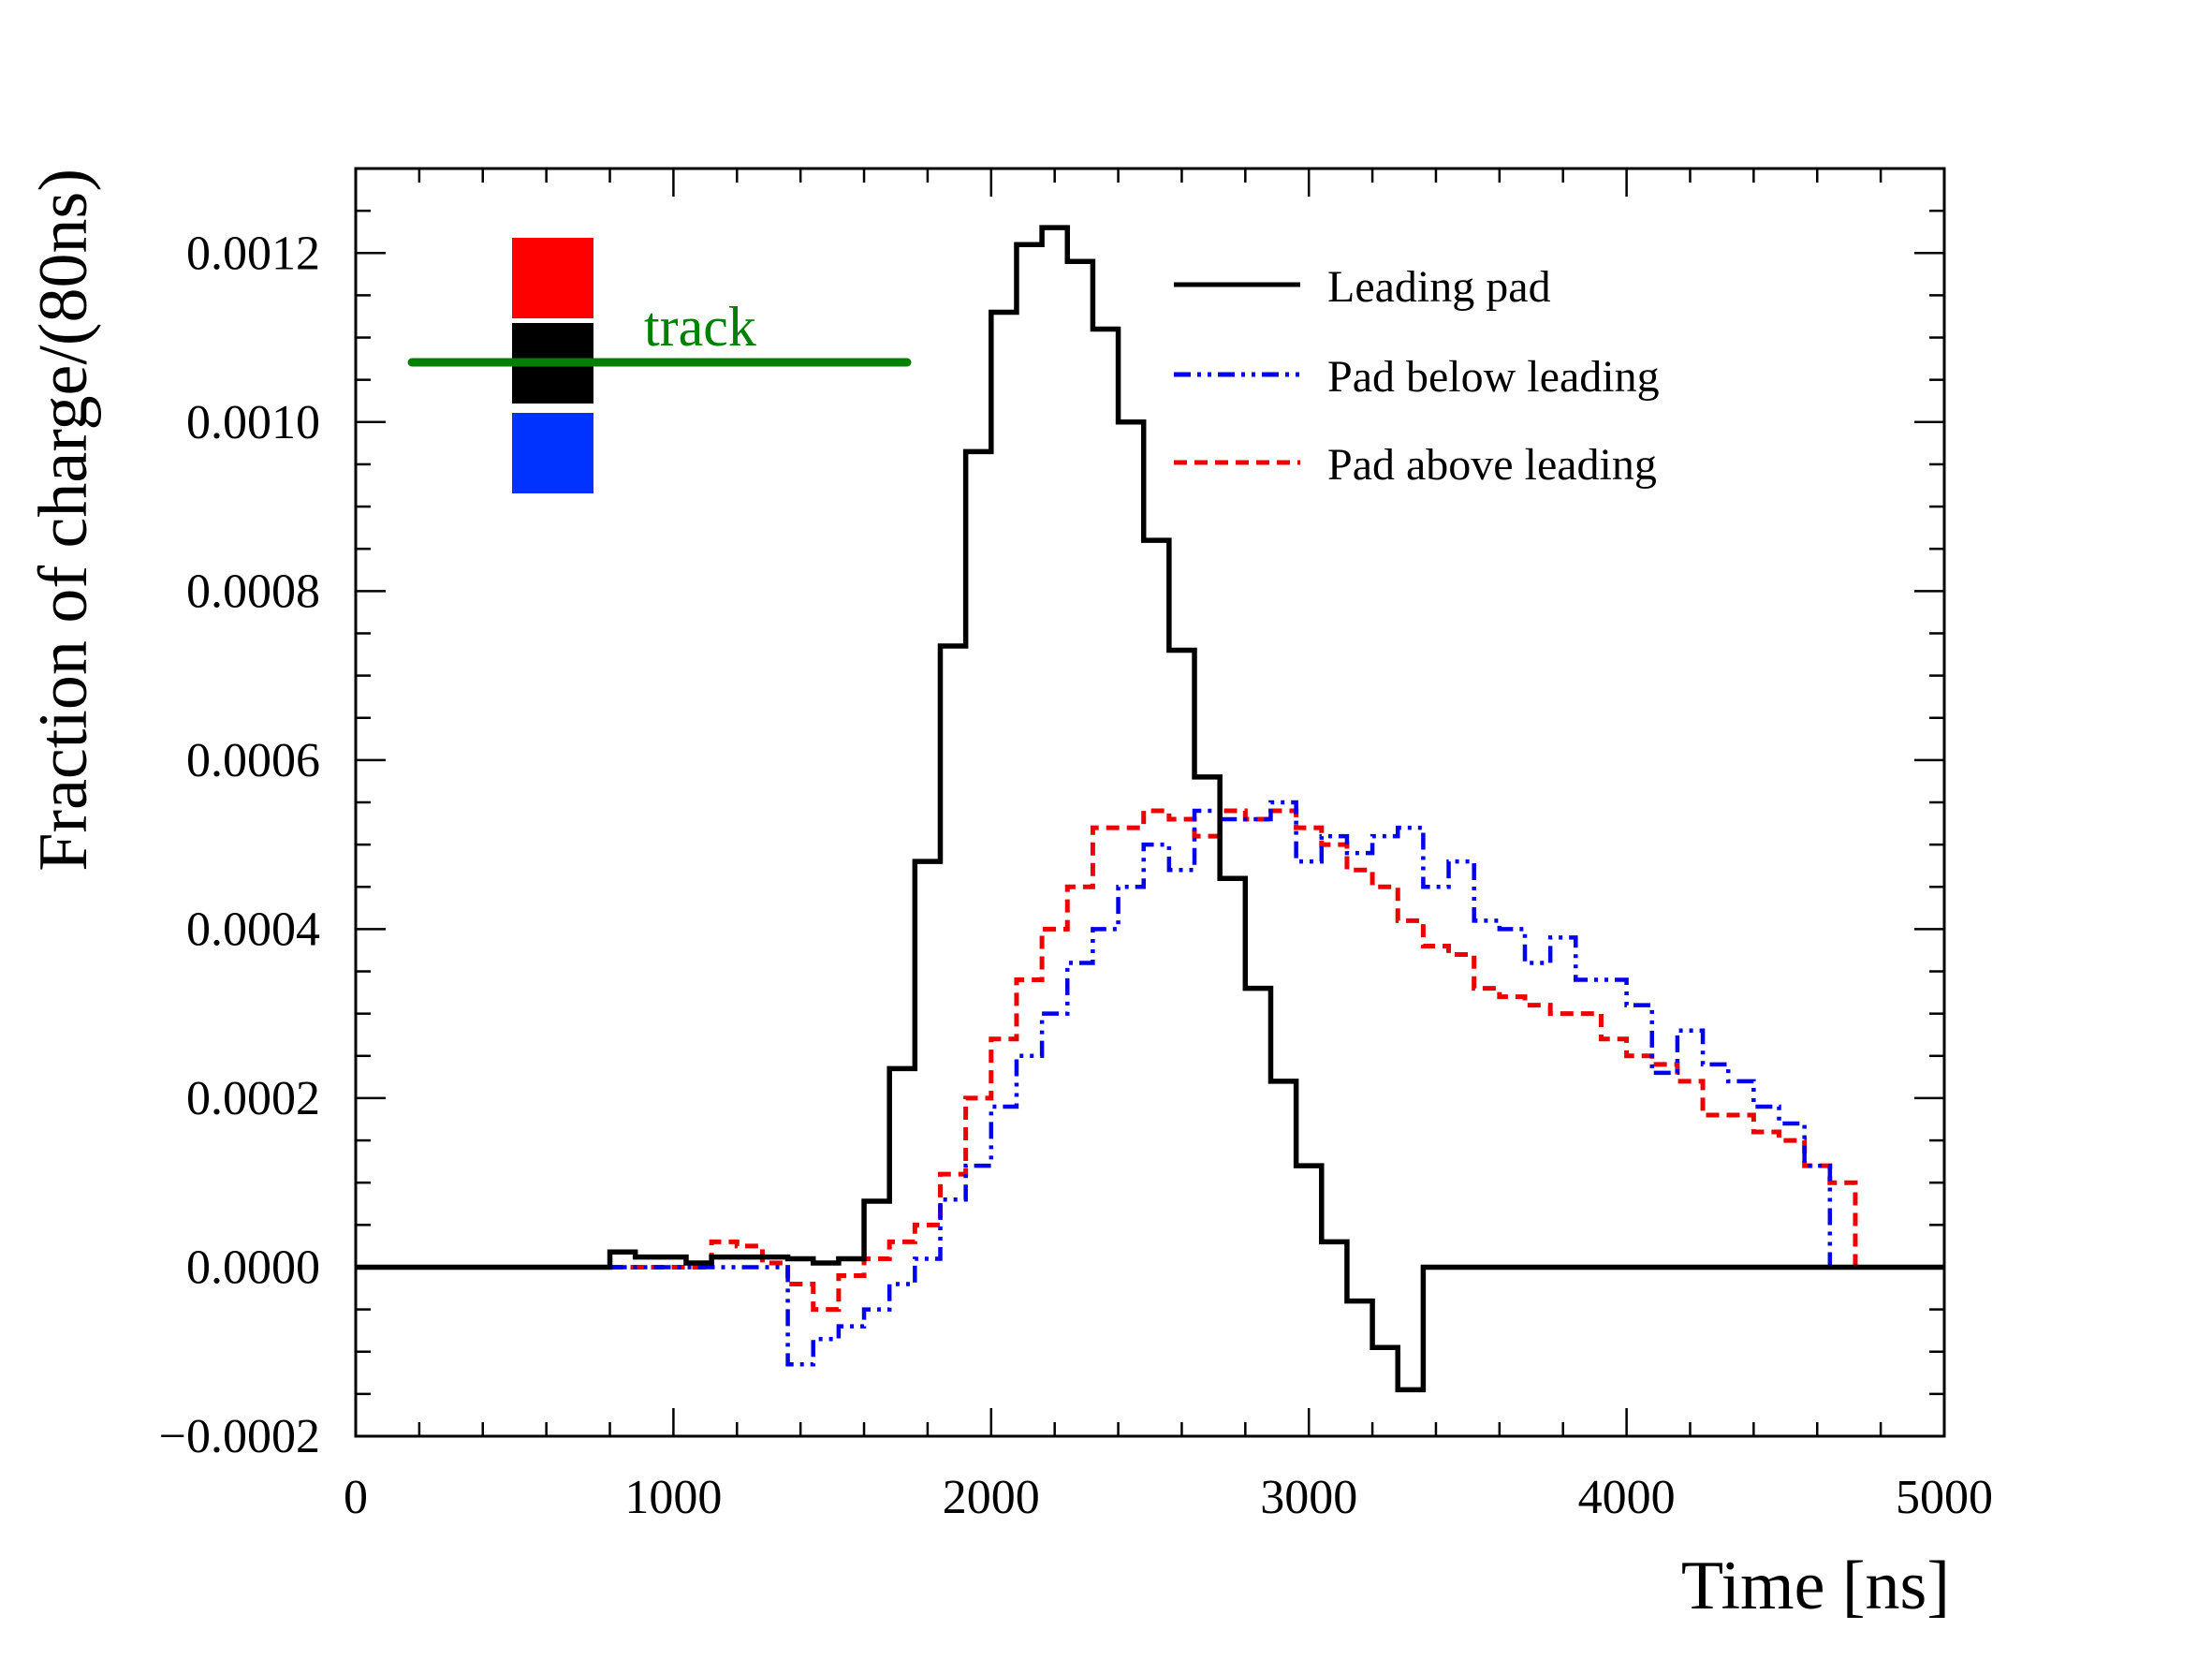 This screenshot has height=1674, width=2212. I want to click on pad-track-annotation: track, so click(659, 365).